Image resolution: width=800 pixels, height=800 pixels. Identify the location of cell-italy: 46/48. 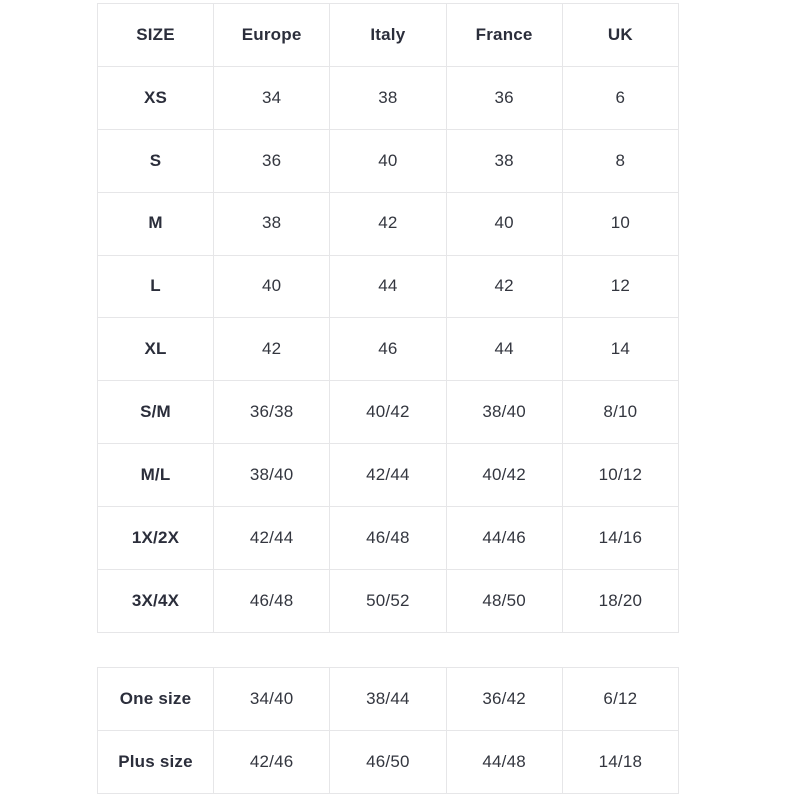
(388, 538).